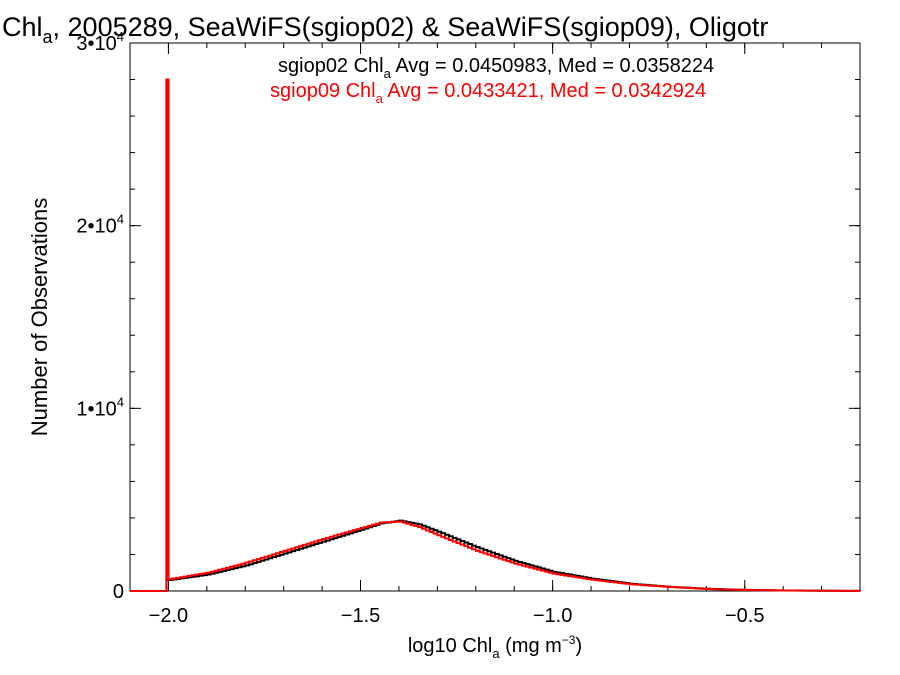  Describe the element at coordinates (360, 616) in the screenshot. I see `x-tick-label: −1.5` at that location.